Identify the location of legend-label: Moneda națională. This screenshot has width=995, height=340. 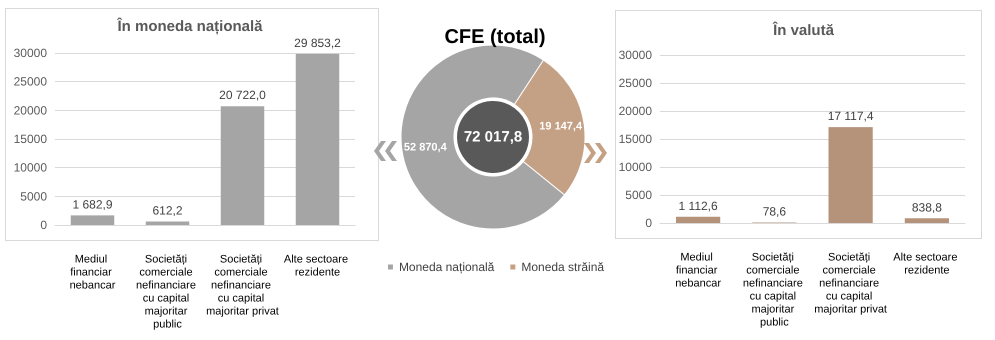
(446, 267).